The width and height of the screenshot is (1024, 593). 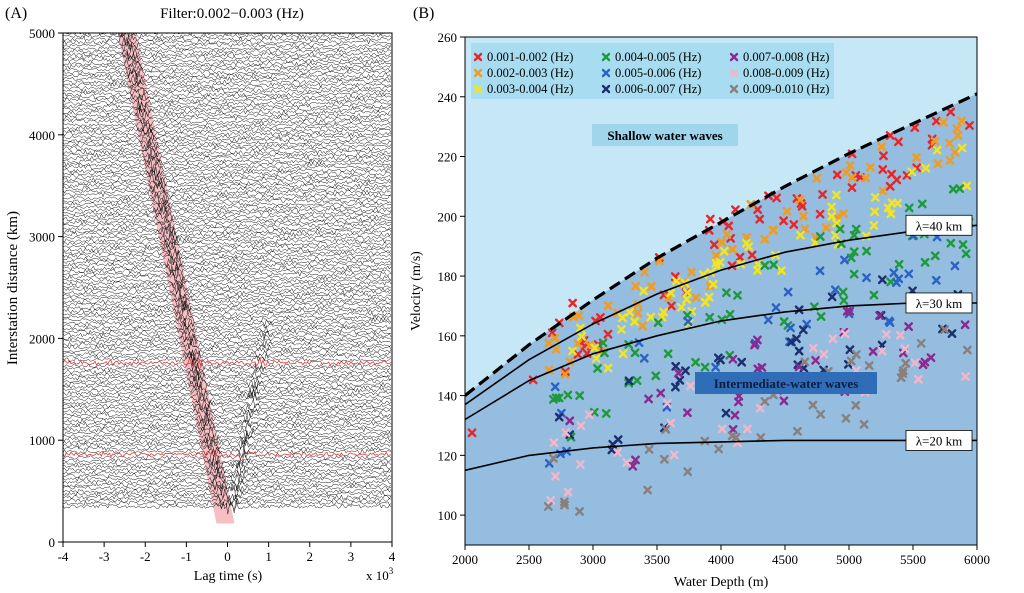 What do you see at coordinates (423, 13) in the screenshot?
I see `panel-b-label: (B)` at bounding box center [423, 13].